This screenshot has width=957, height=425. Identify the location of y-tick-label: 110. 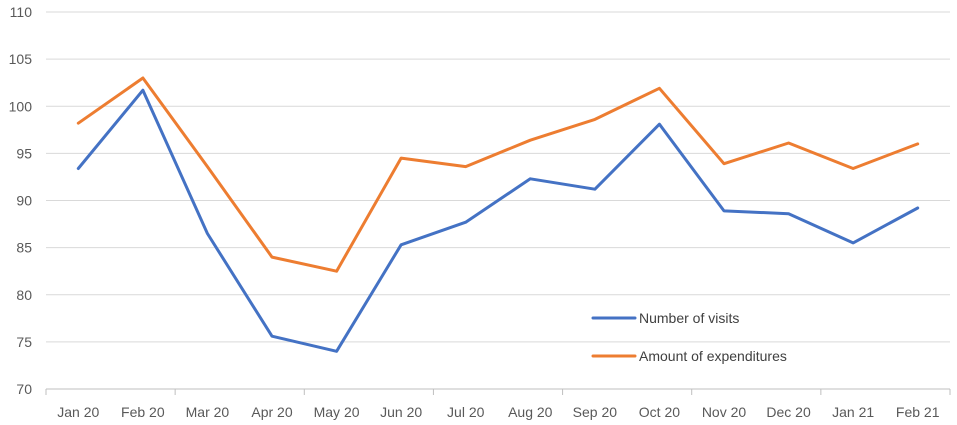
(21, 12).